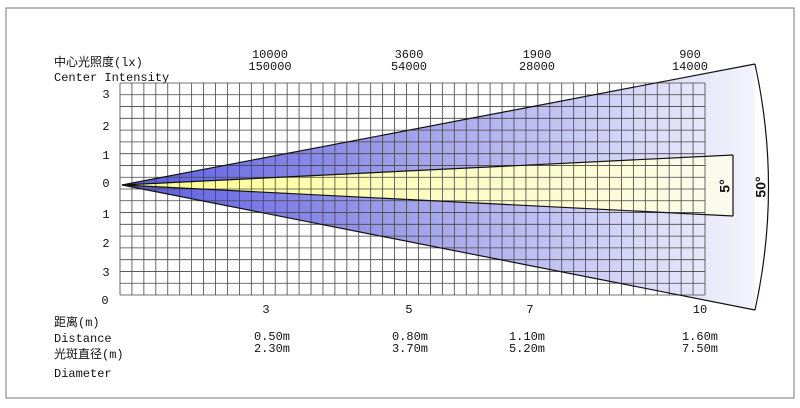 This screenshot has width=800, height=408. Describe the element at coordinates (269, 67) in the screenshot. I see `intensity-value: 150000` at that location.